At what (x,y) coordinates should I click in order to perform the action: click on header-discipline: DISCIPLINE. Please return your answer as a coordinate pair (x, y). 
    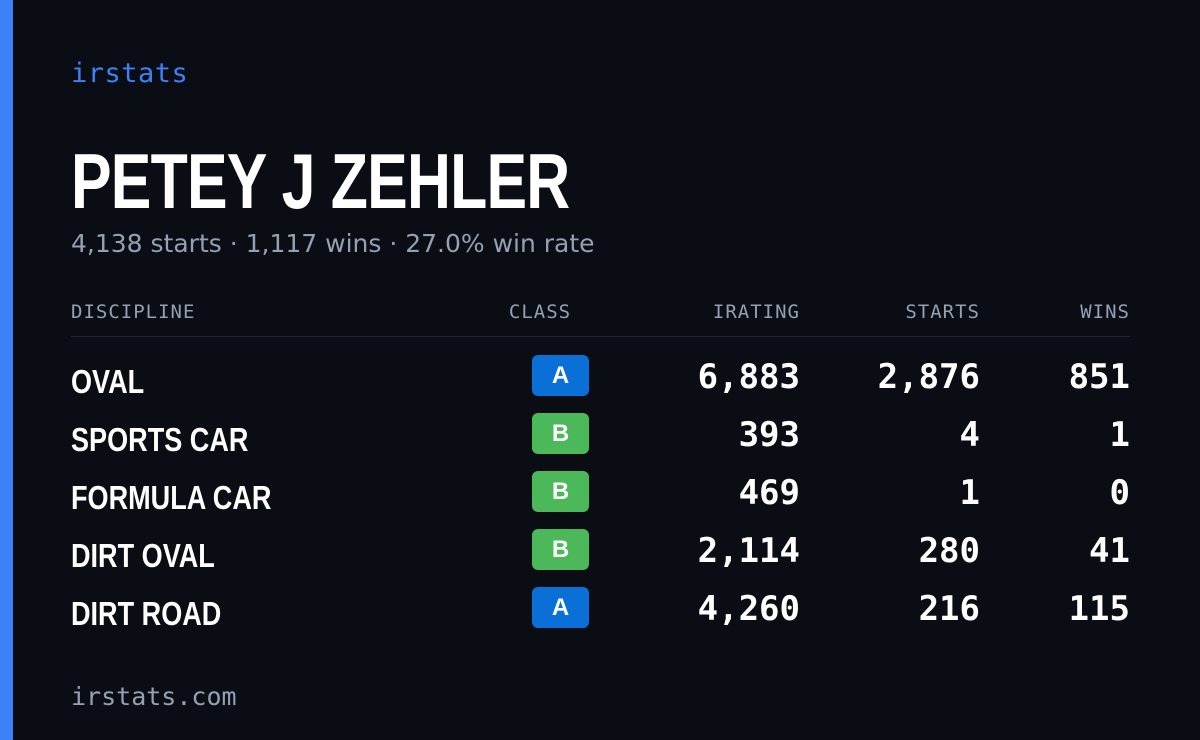
    Looking at the image, I should click on (133, 312).